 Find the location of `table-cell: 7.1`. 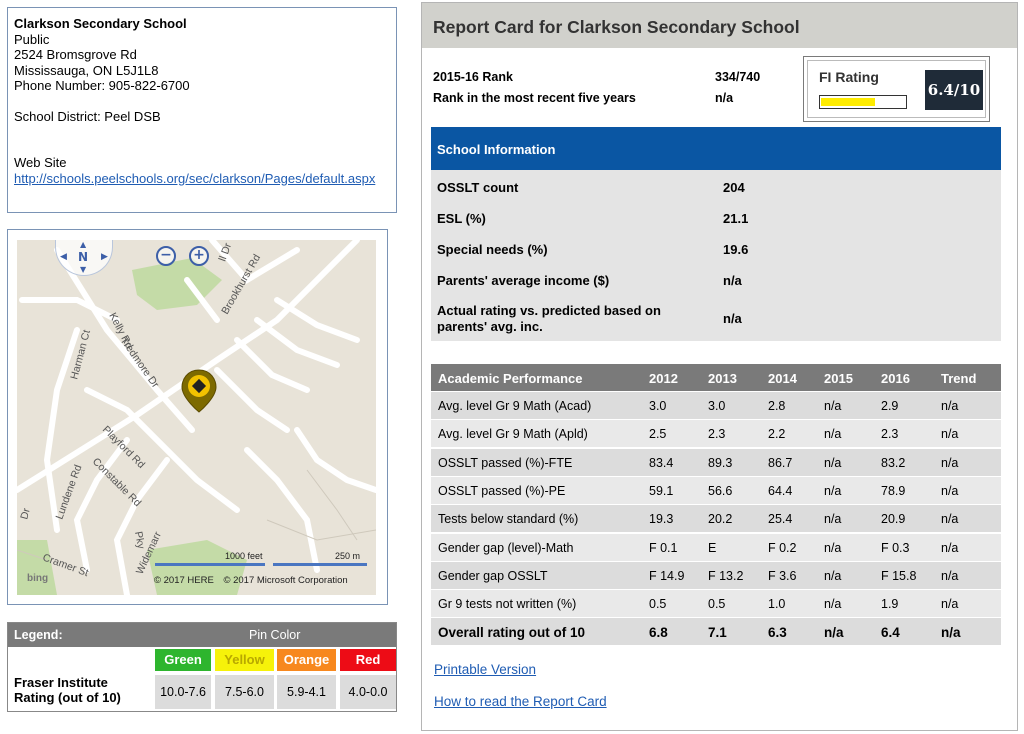

table-cell: 7.1 is located at coordinates (717, 633).